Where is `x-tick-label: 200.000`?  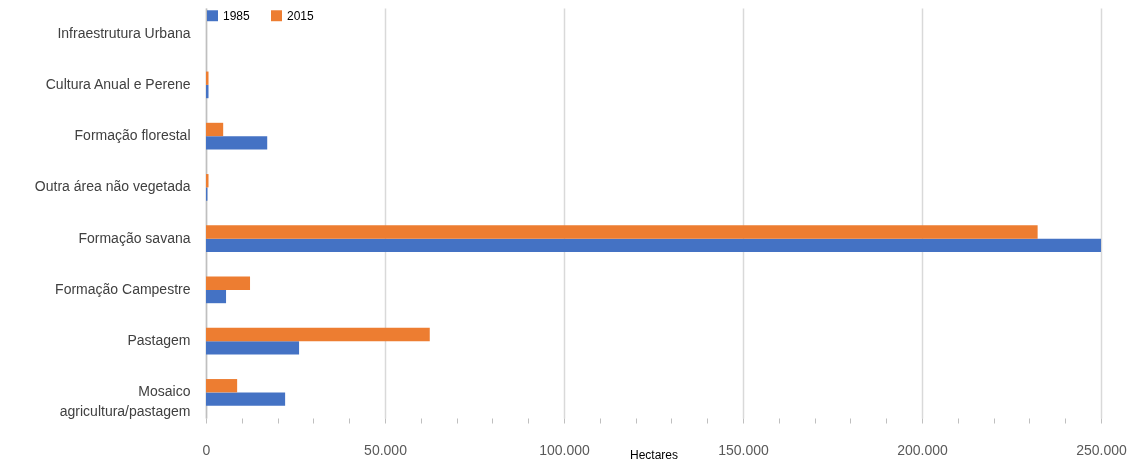
x-tick-label: 200.000 is located at coordinates (923, 449).